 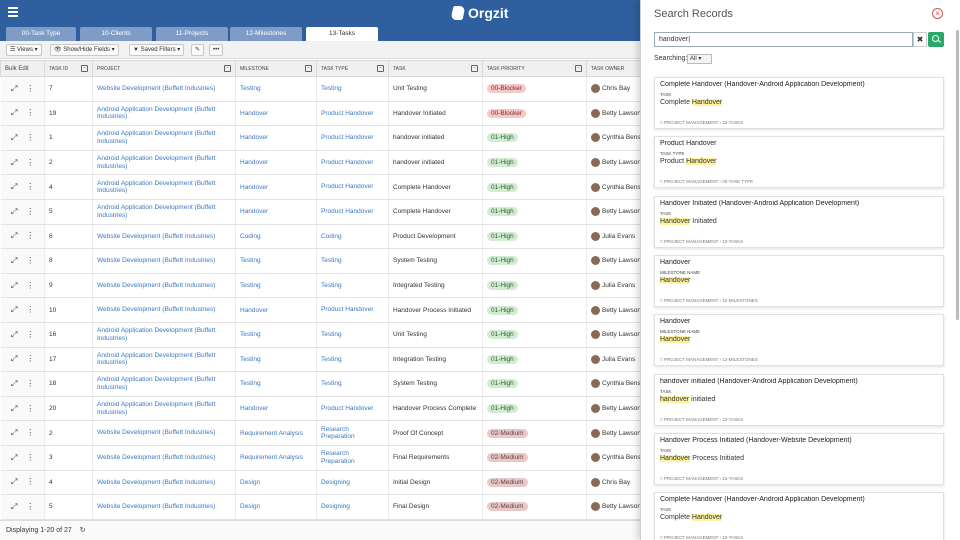 I want to click on tab-task-type: 00-Task Type, so click(x=41, y=34).